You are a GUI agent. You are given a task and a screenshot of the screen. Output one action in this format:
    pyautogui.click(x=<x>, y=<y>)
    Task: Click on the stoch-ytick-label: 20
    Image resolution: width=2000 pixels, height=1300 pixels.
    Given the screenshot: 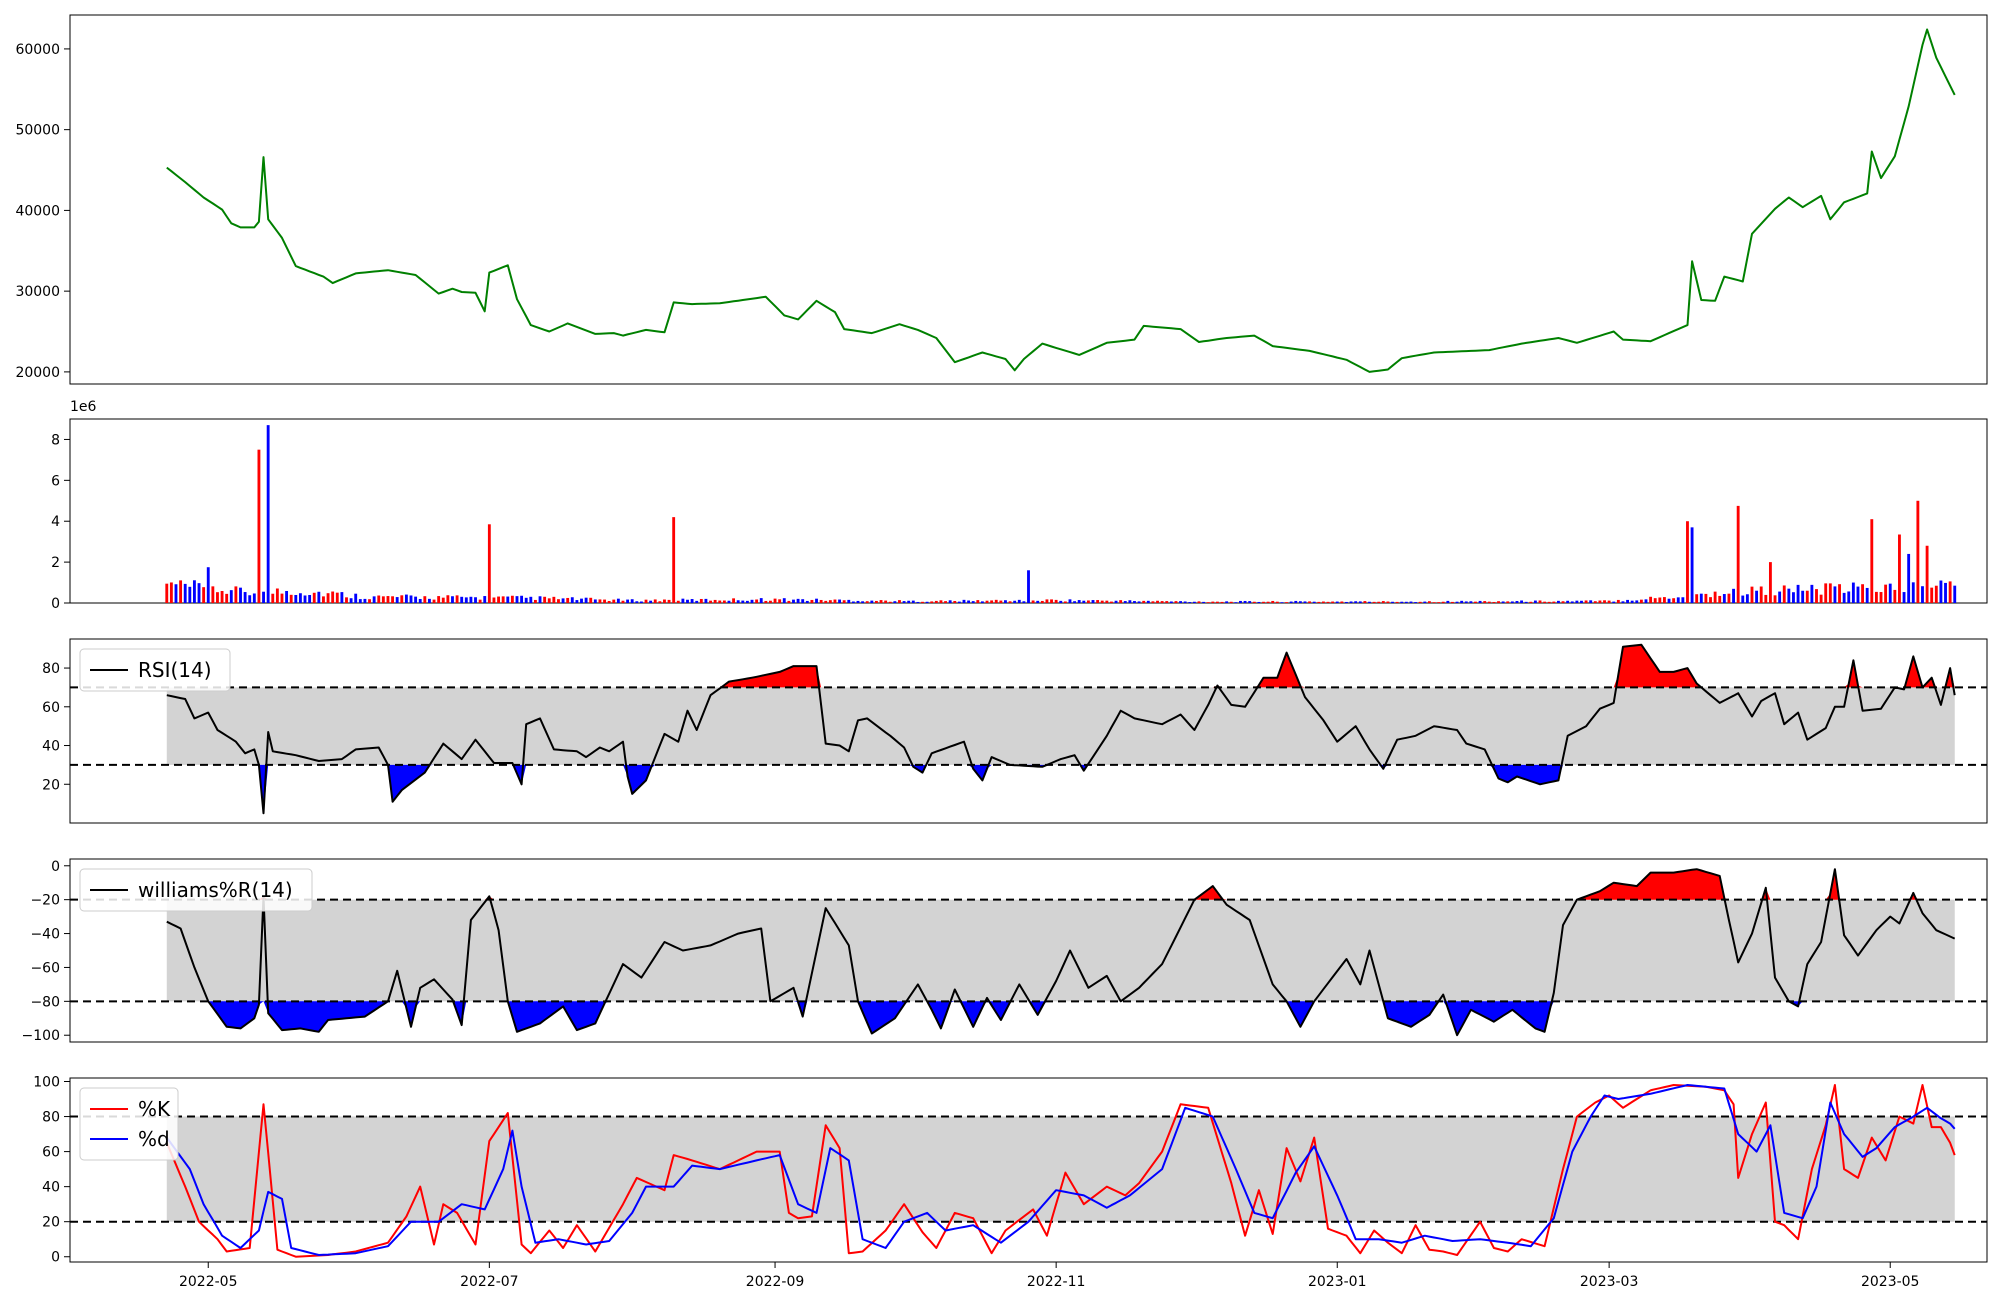 What is the action you would take?
    pyautogui.click(x=51, y=1223)
    